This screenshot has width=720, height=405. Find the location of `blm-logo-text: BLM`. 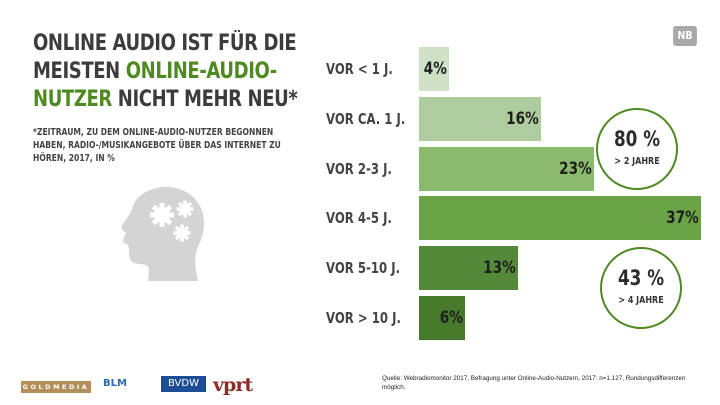

blm-logo-text: BLM is located at coordinates (115, 383).